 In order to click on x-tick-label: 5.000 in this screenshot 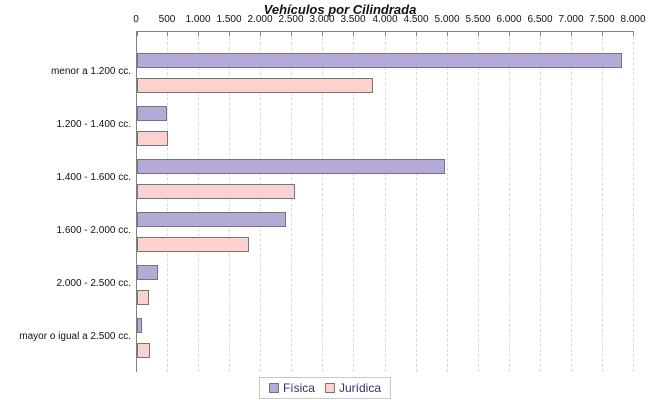, I will do `click(447, 19)`.